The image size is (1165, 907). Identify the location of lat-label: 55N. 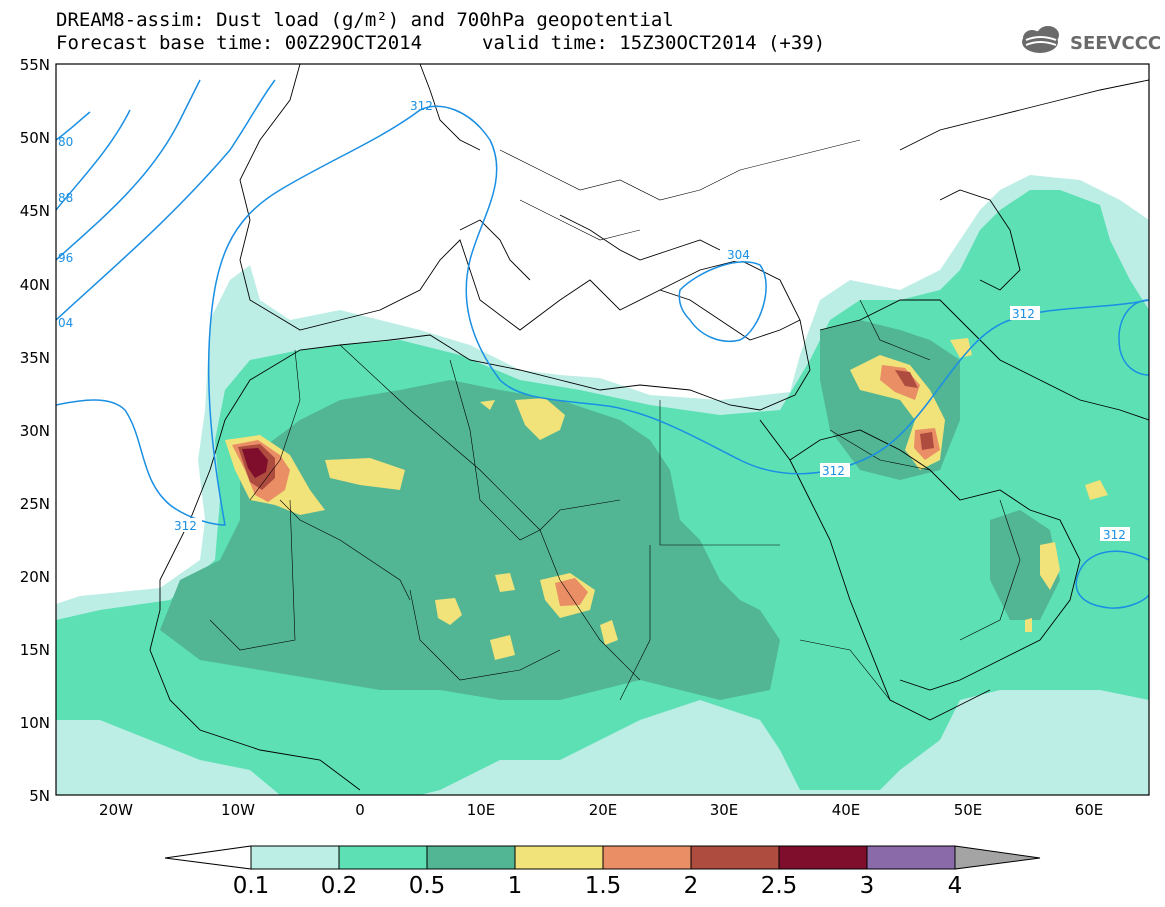
(35, 65).